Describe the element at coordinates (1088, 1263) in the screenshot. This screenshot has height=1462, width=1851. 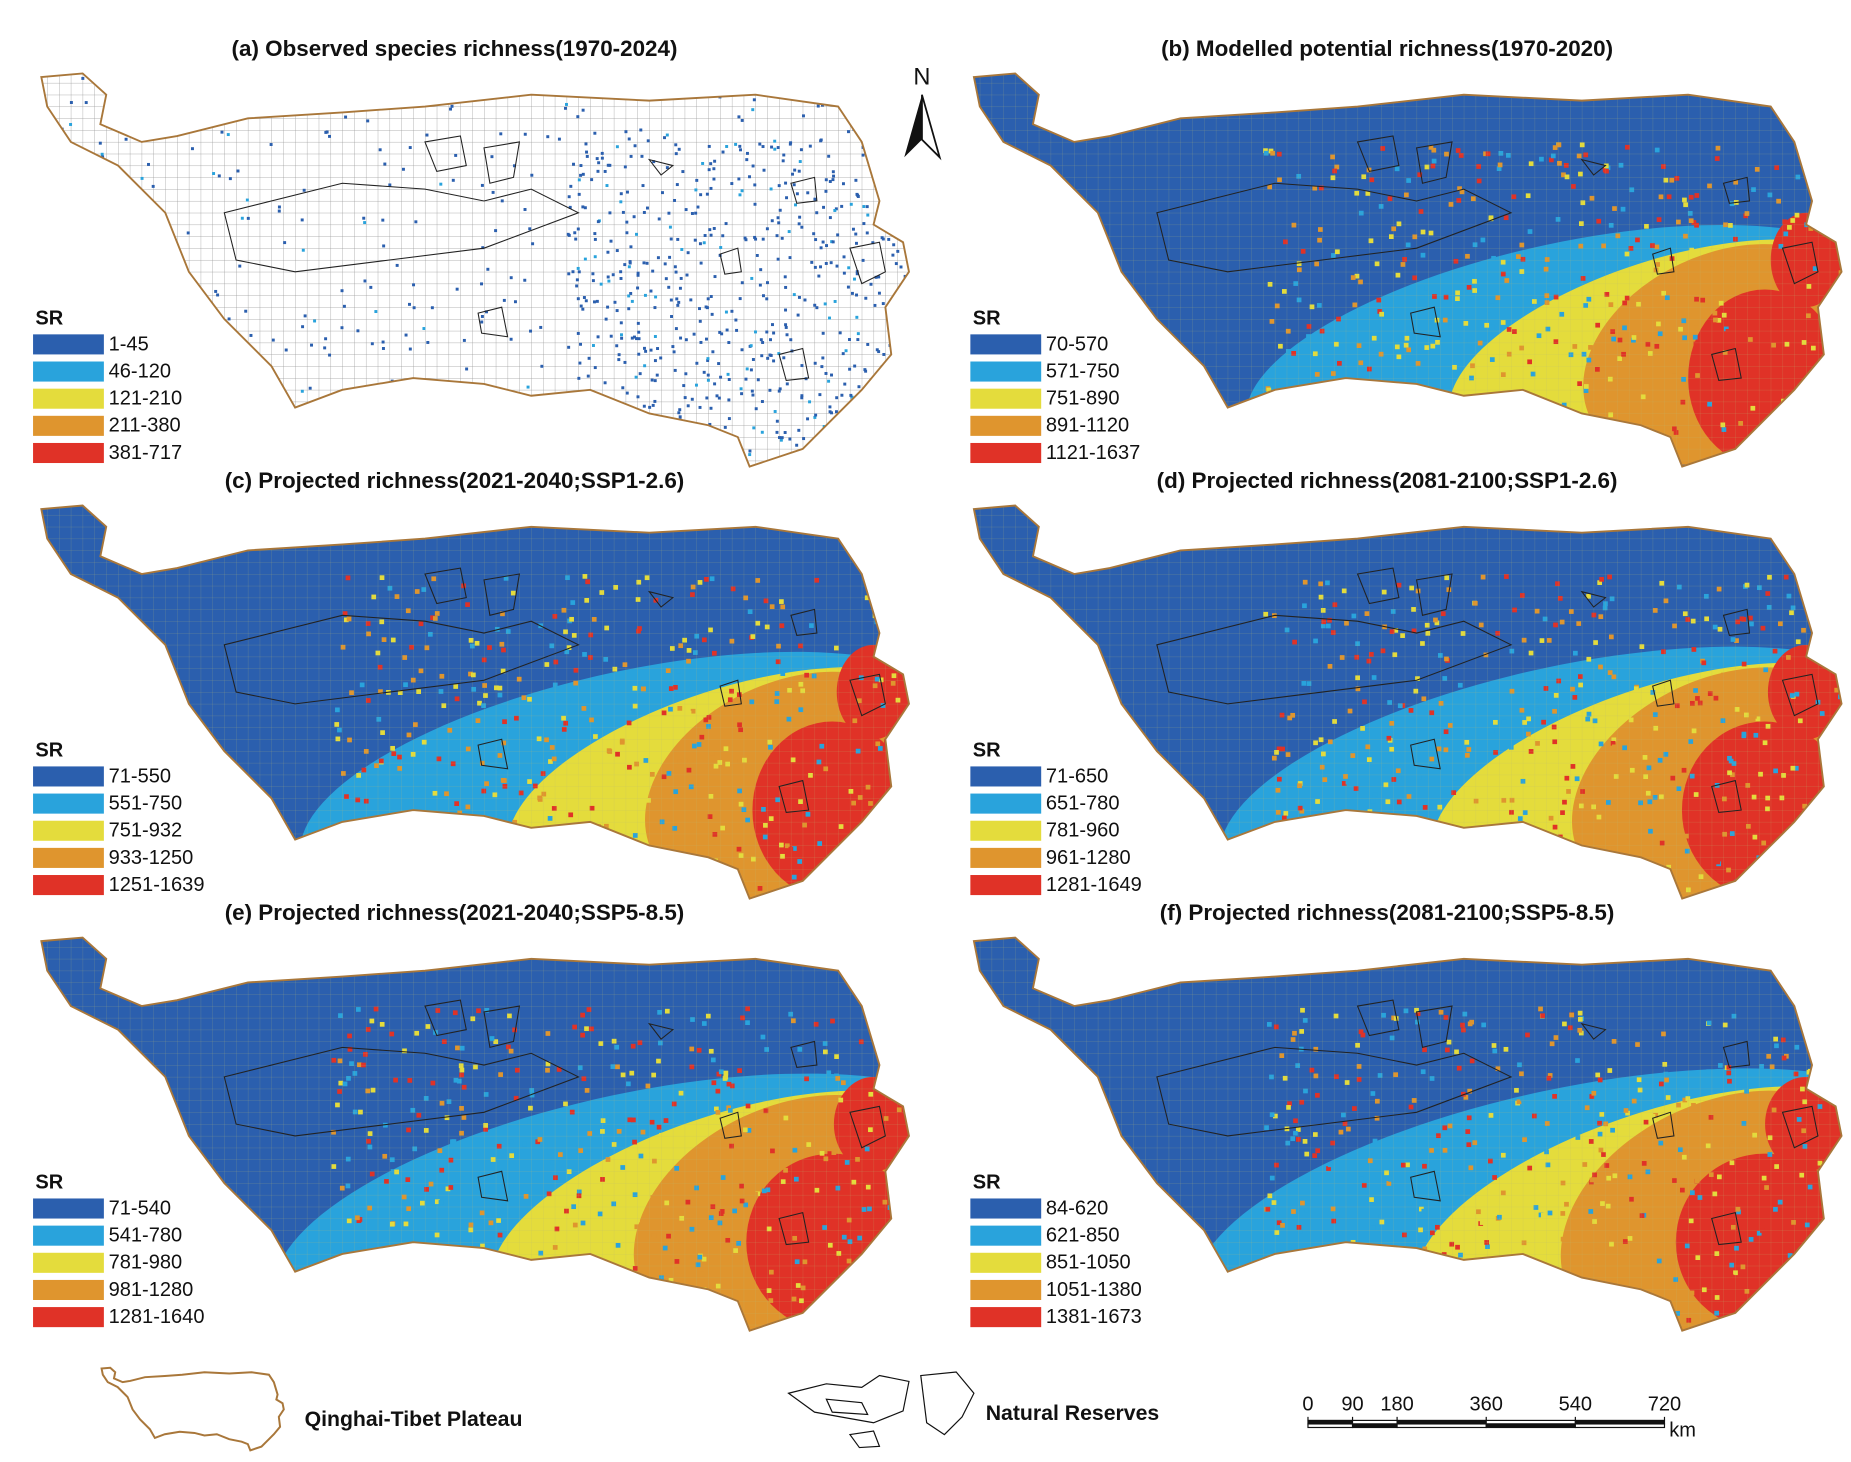
I see `legend-label: 851-1050` at that location.